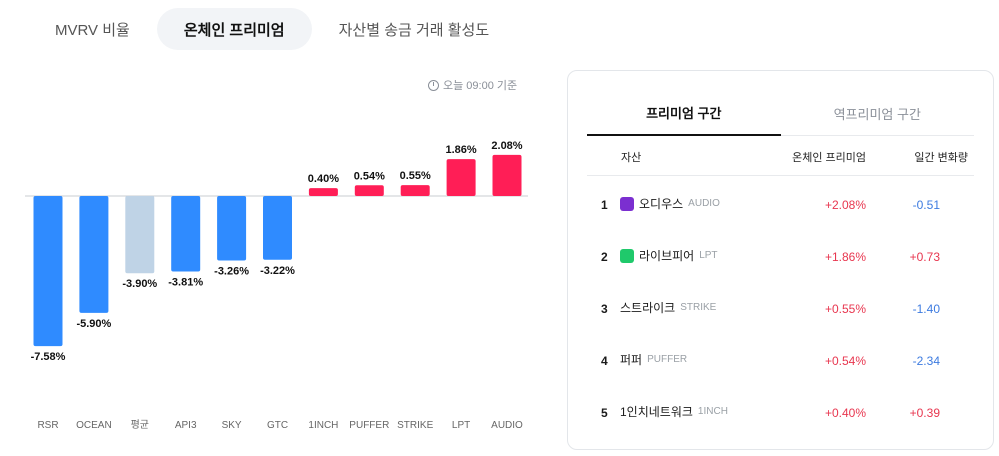 This screenshot has height=456, width=999. I want to click on category-label: RSR, so click(47, 425).